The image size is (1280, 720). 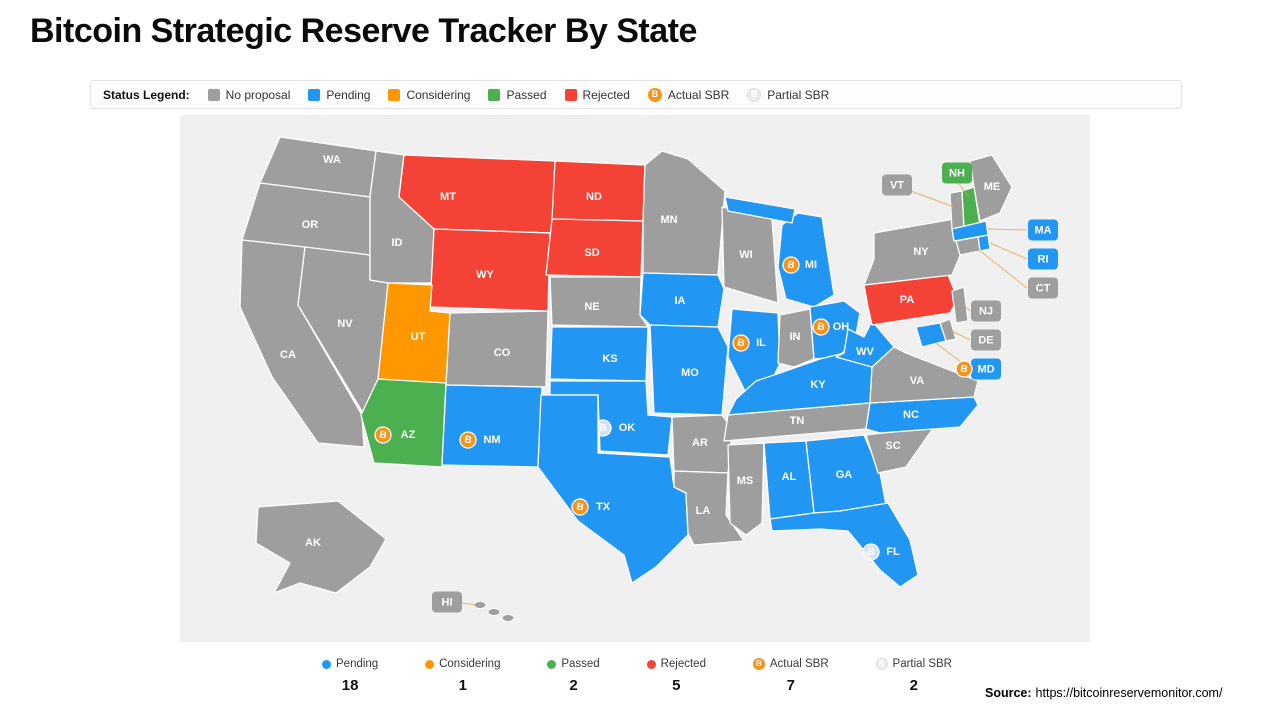 What do you see at coordinates (348, 94) in the screenshot?
I see `legend-item-label: Pending` at bounding box center [348, 94].